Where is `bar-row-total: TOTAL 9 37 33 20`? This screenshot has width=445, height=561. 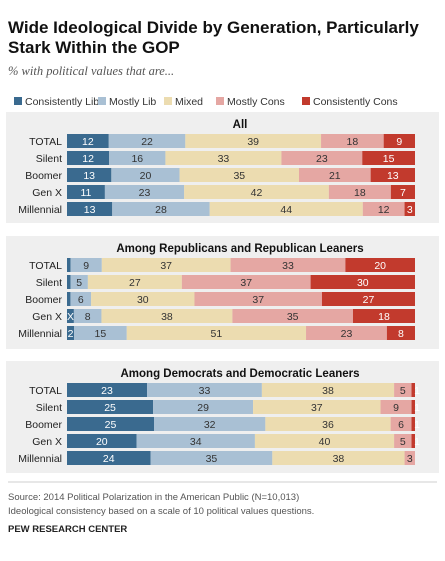
bar-row-total: TOTAL 9 37 33 20 is located at coordinates (222, 265).